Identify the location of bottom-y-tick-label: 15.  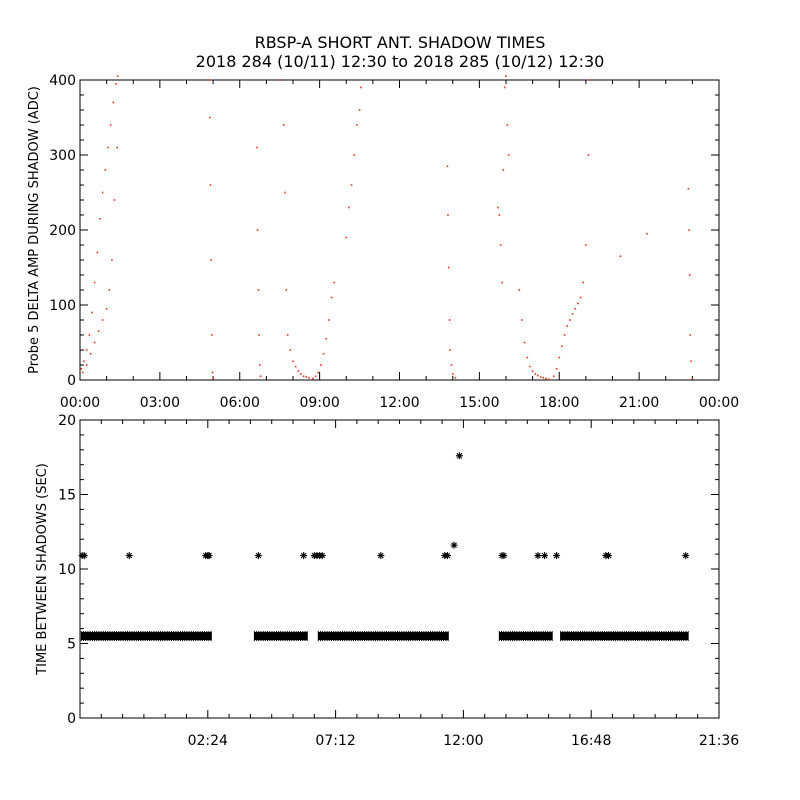
(67, 496).